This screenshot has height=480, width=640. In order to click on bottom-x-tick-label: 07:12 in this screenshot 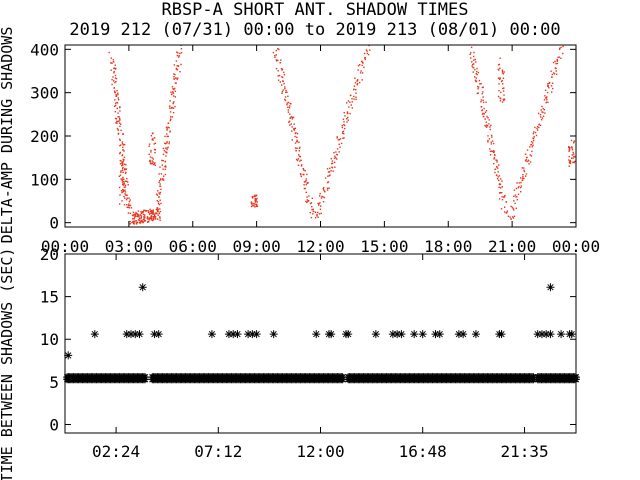, I will do `click(218, 451)`.